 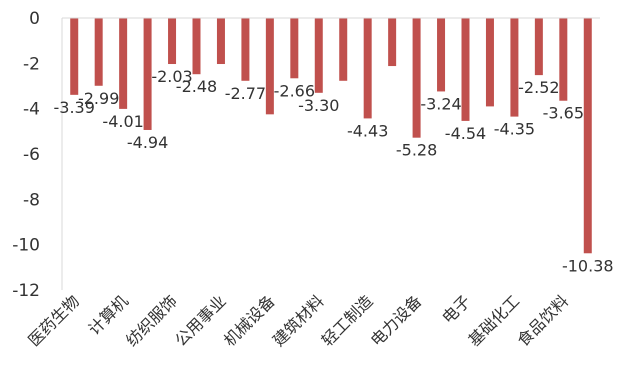 I want to click on category-label: 机械设备, so click(x=249, y=320).